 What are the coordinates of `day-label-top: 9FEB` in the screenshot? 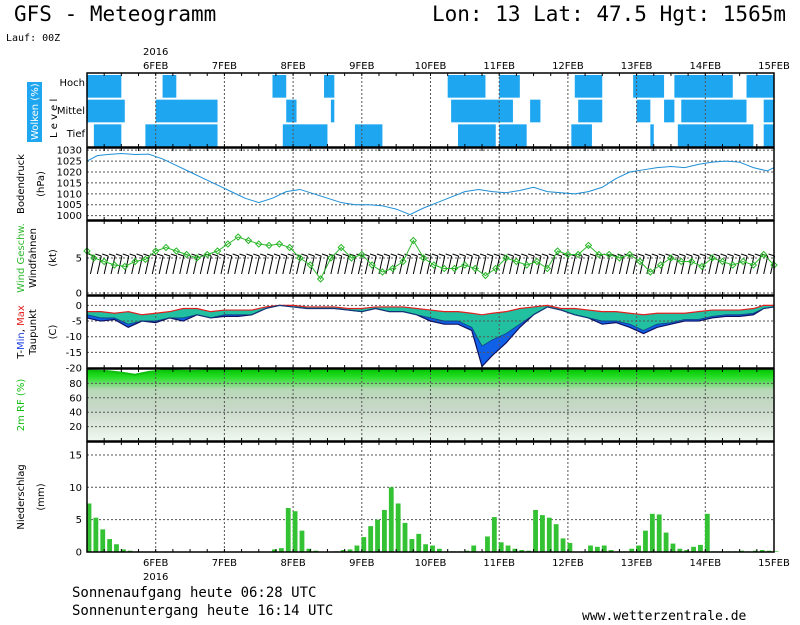 It's located at (361, 66).